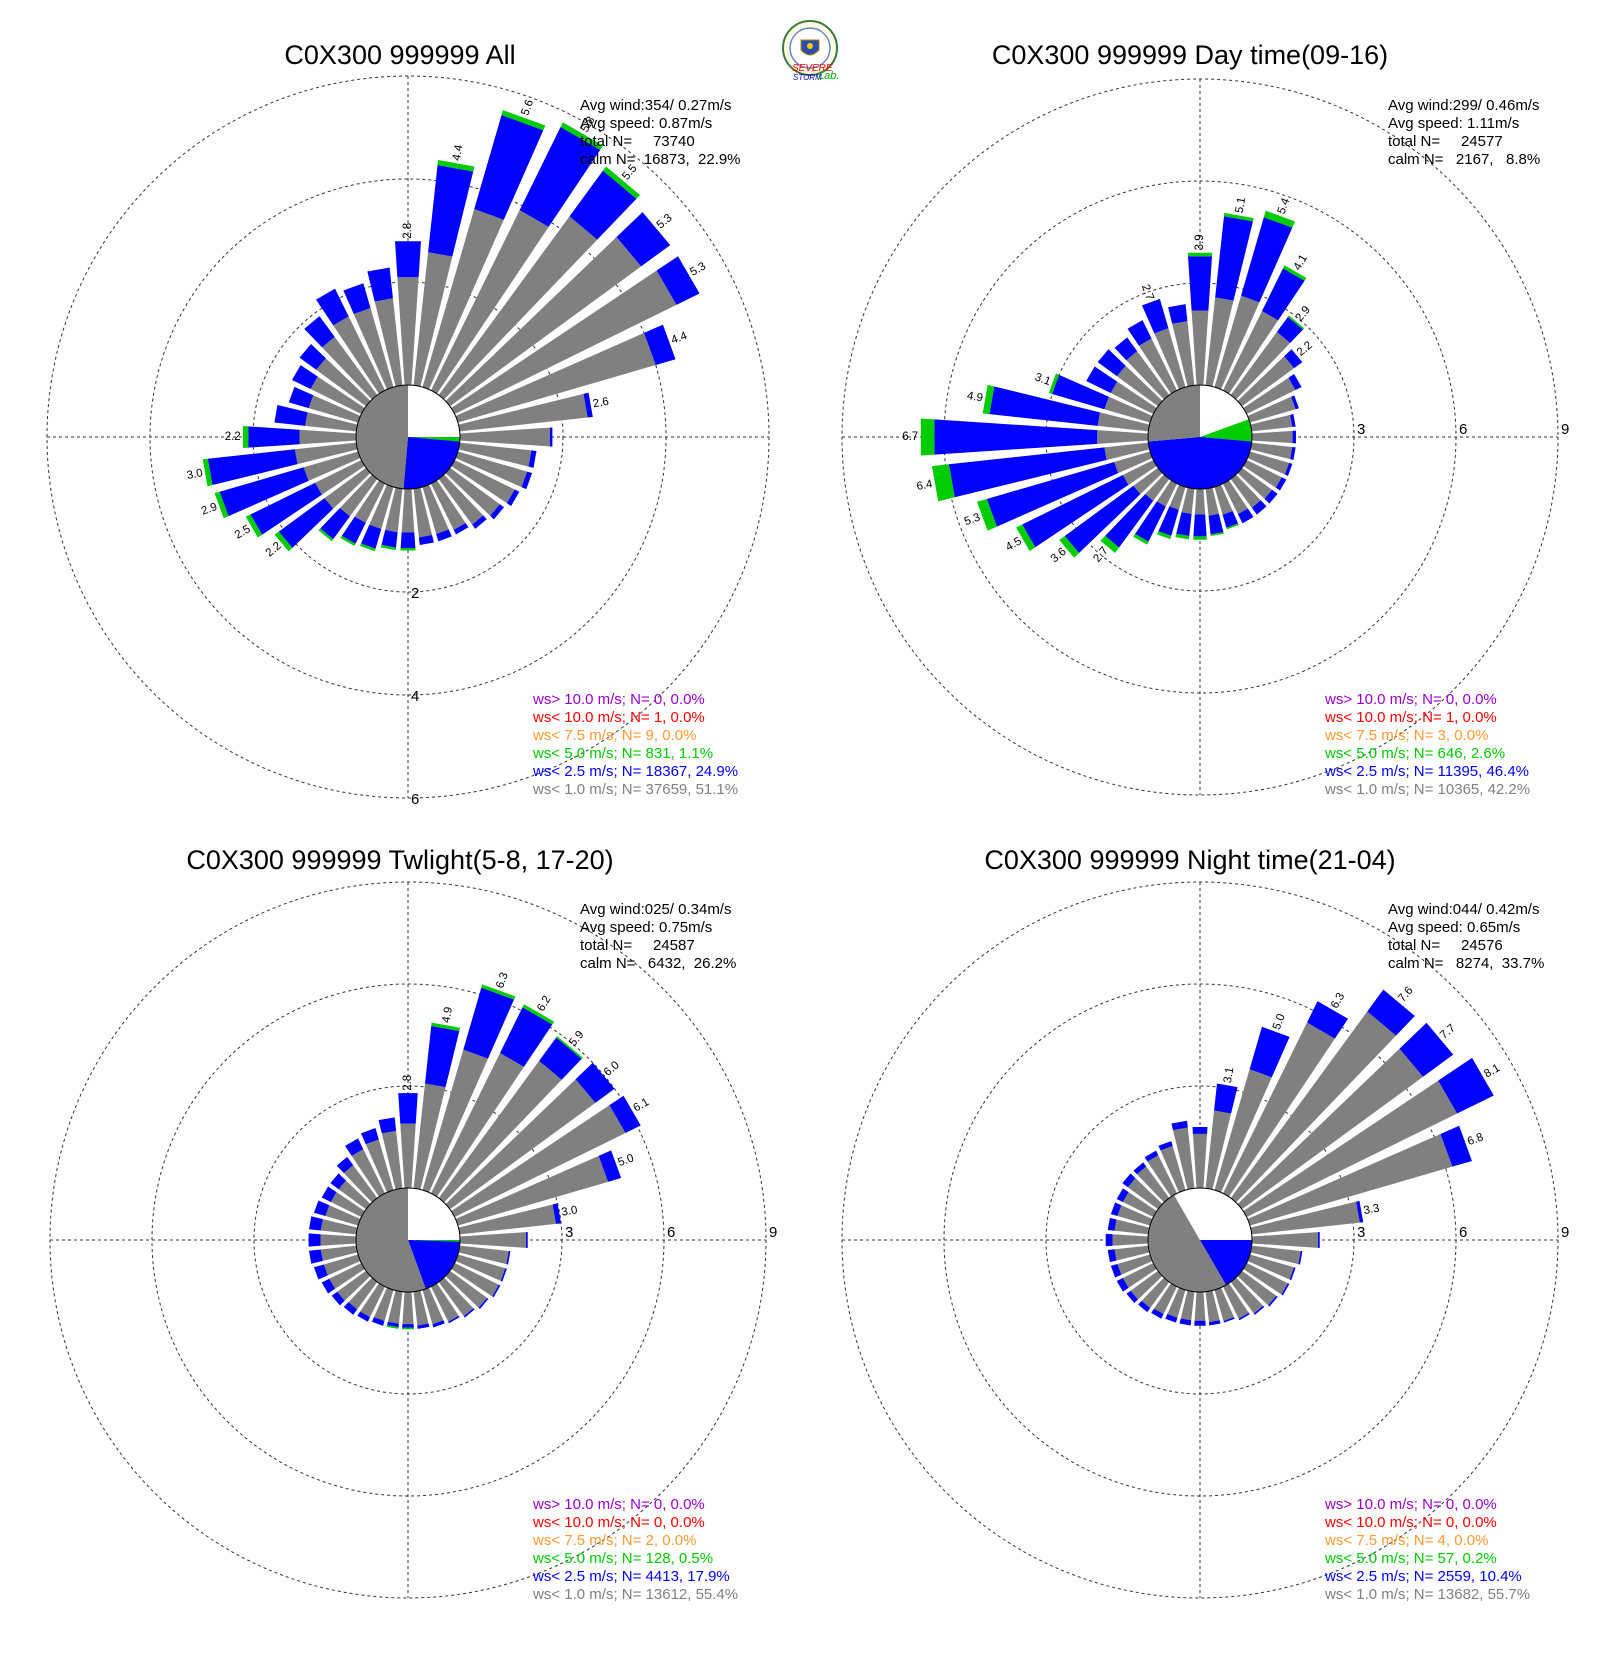 The image size is (1620, 1660). Describe the element at coordinates (1284, 206) in the screenshot. I see `bar-value-label: 5.4` at that location.